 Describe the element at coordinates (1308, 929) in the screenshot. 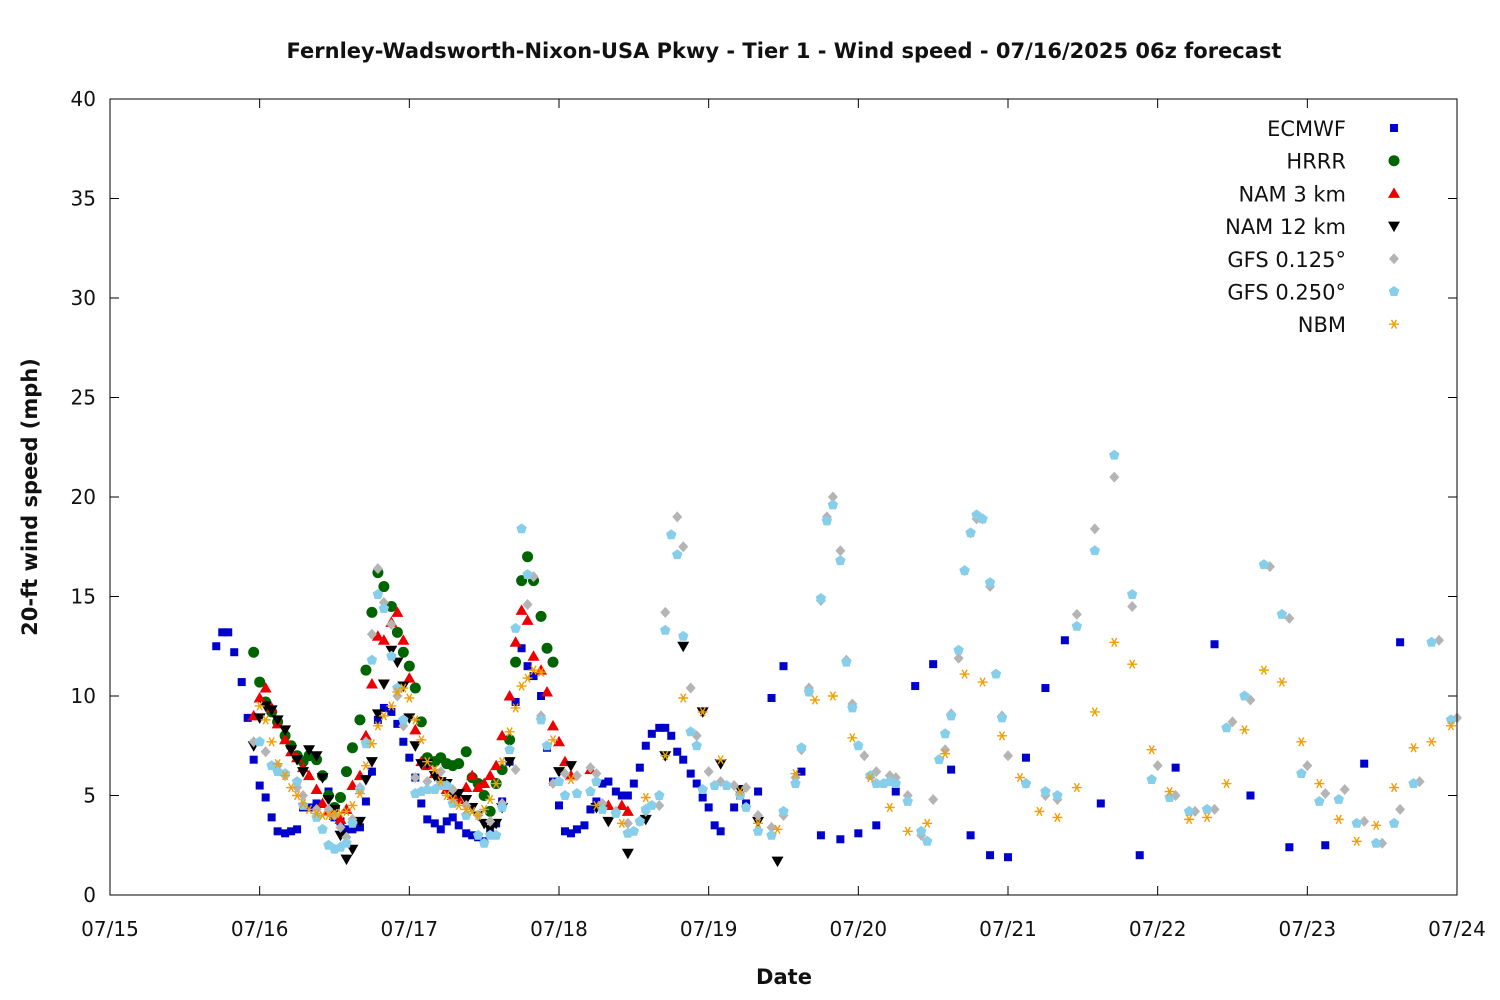

I see `x-tick-label: 07/23` at that location.